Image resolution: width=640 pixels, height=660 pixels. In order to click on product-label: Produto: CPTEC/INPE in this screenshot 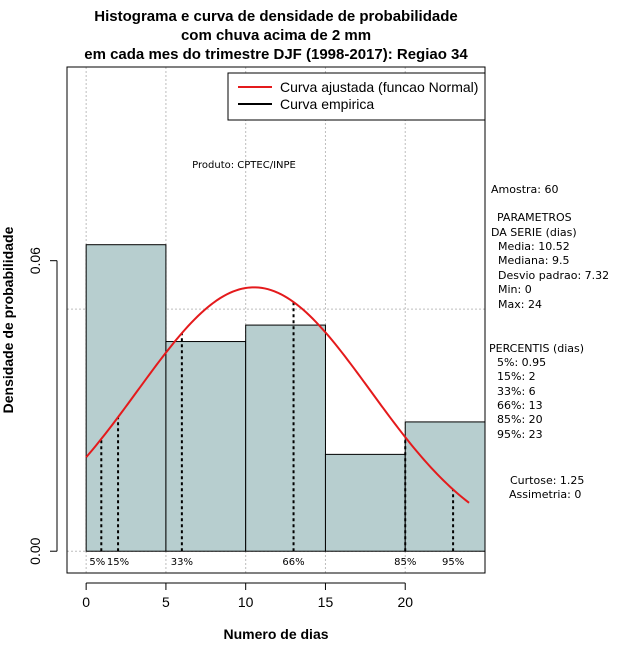, I will do `click(244, 165)`.